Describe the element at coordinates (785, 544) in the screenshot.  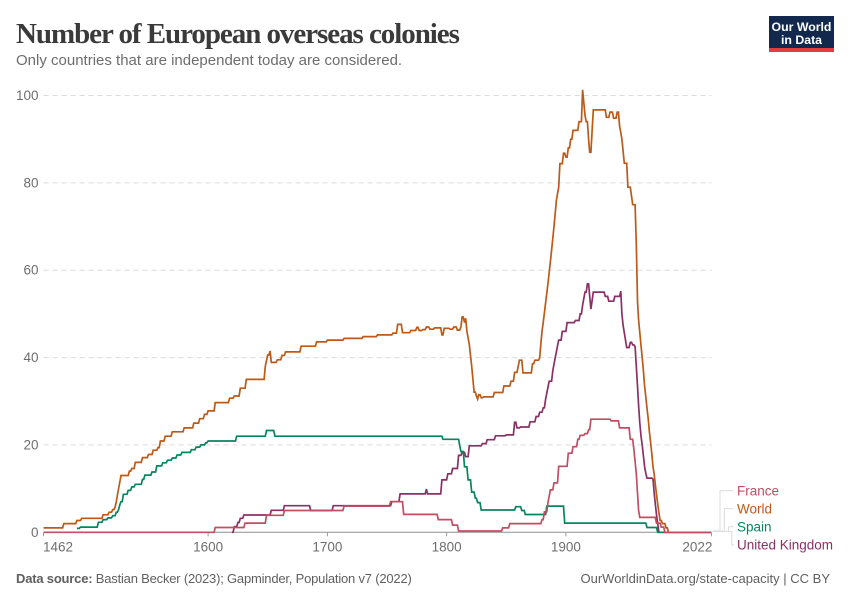
I see `svg-text: United Kingdom` at that location.